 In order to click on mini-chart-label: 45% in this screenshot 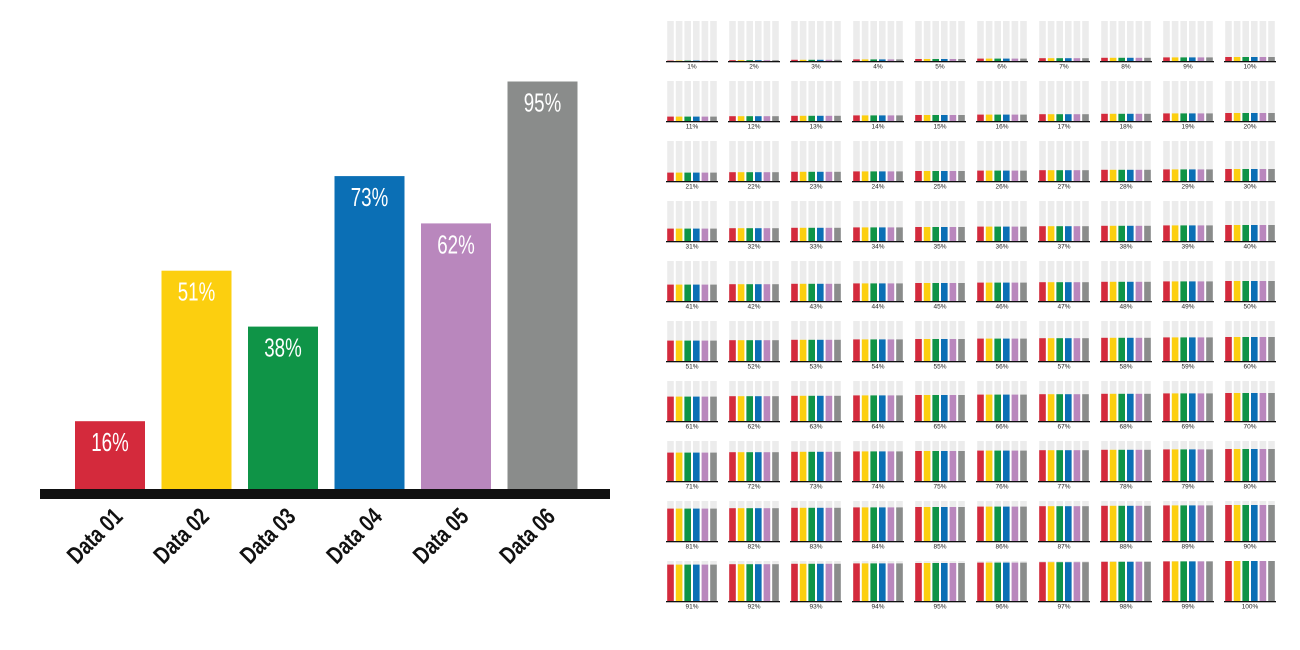, I will do `click(939, 307)`.